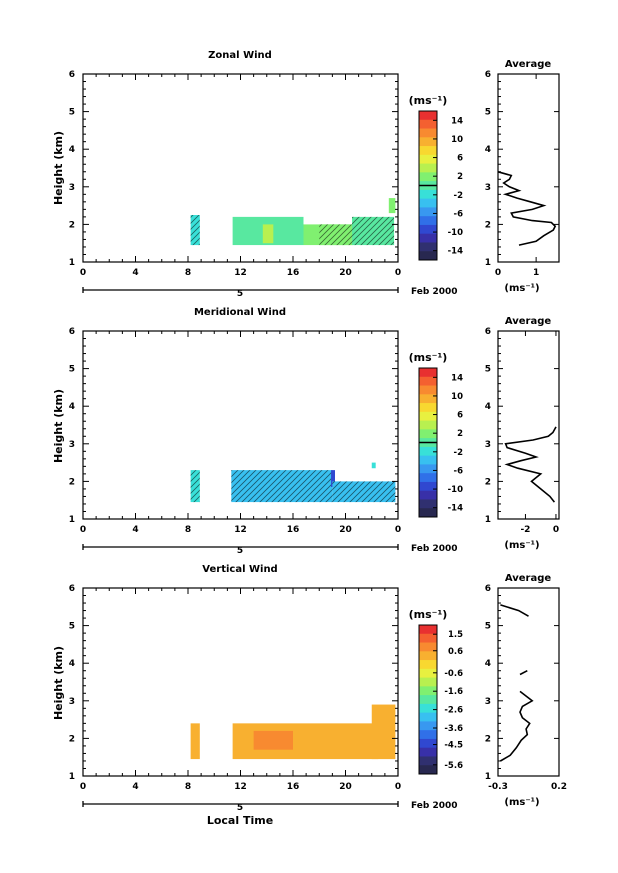 The image size is (618, 873). I want to click on chart-title: Vertical Wind, so click(239, 569).